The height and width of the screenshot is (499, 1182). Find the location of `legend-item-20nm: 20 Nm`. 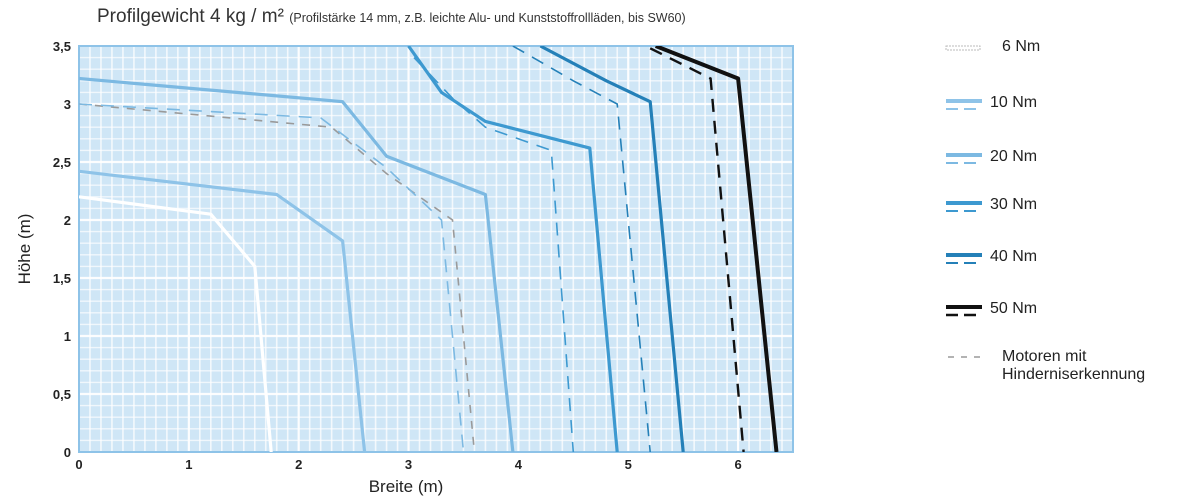

legend-item-20nm: 20 Nm is located at coordinates (1062, 168).